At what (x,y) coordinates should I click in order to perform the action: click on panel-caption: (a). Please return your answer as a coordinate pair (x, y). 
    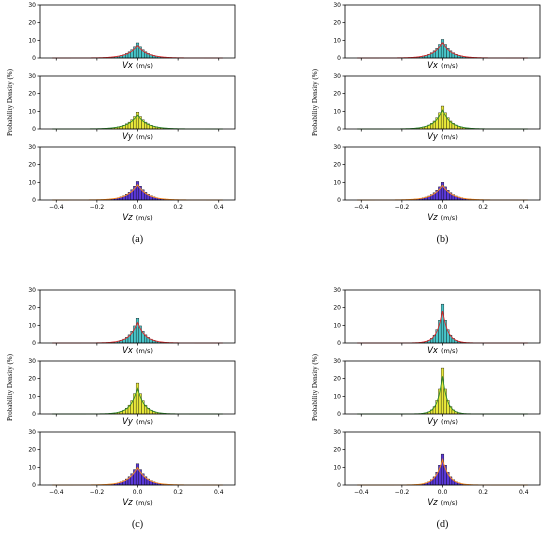
    Looking at the image, I should click on (137, 239).